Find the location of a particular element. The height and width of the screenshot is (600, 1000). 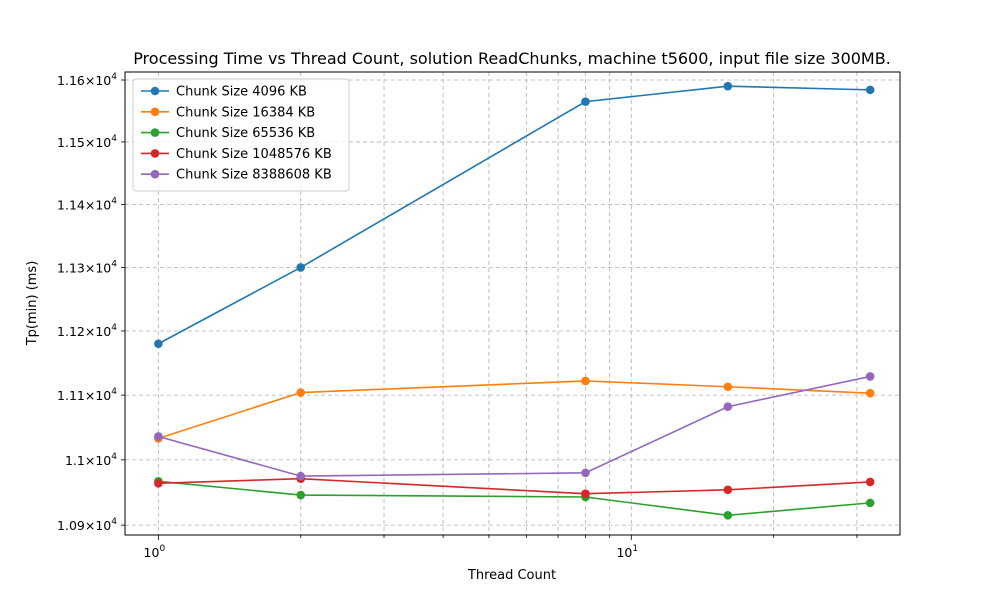

legend-label: Chunk Size 16384 KB is located at coordinates (245, 112).